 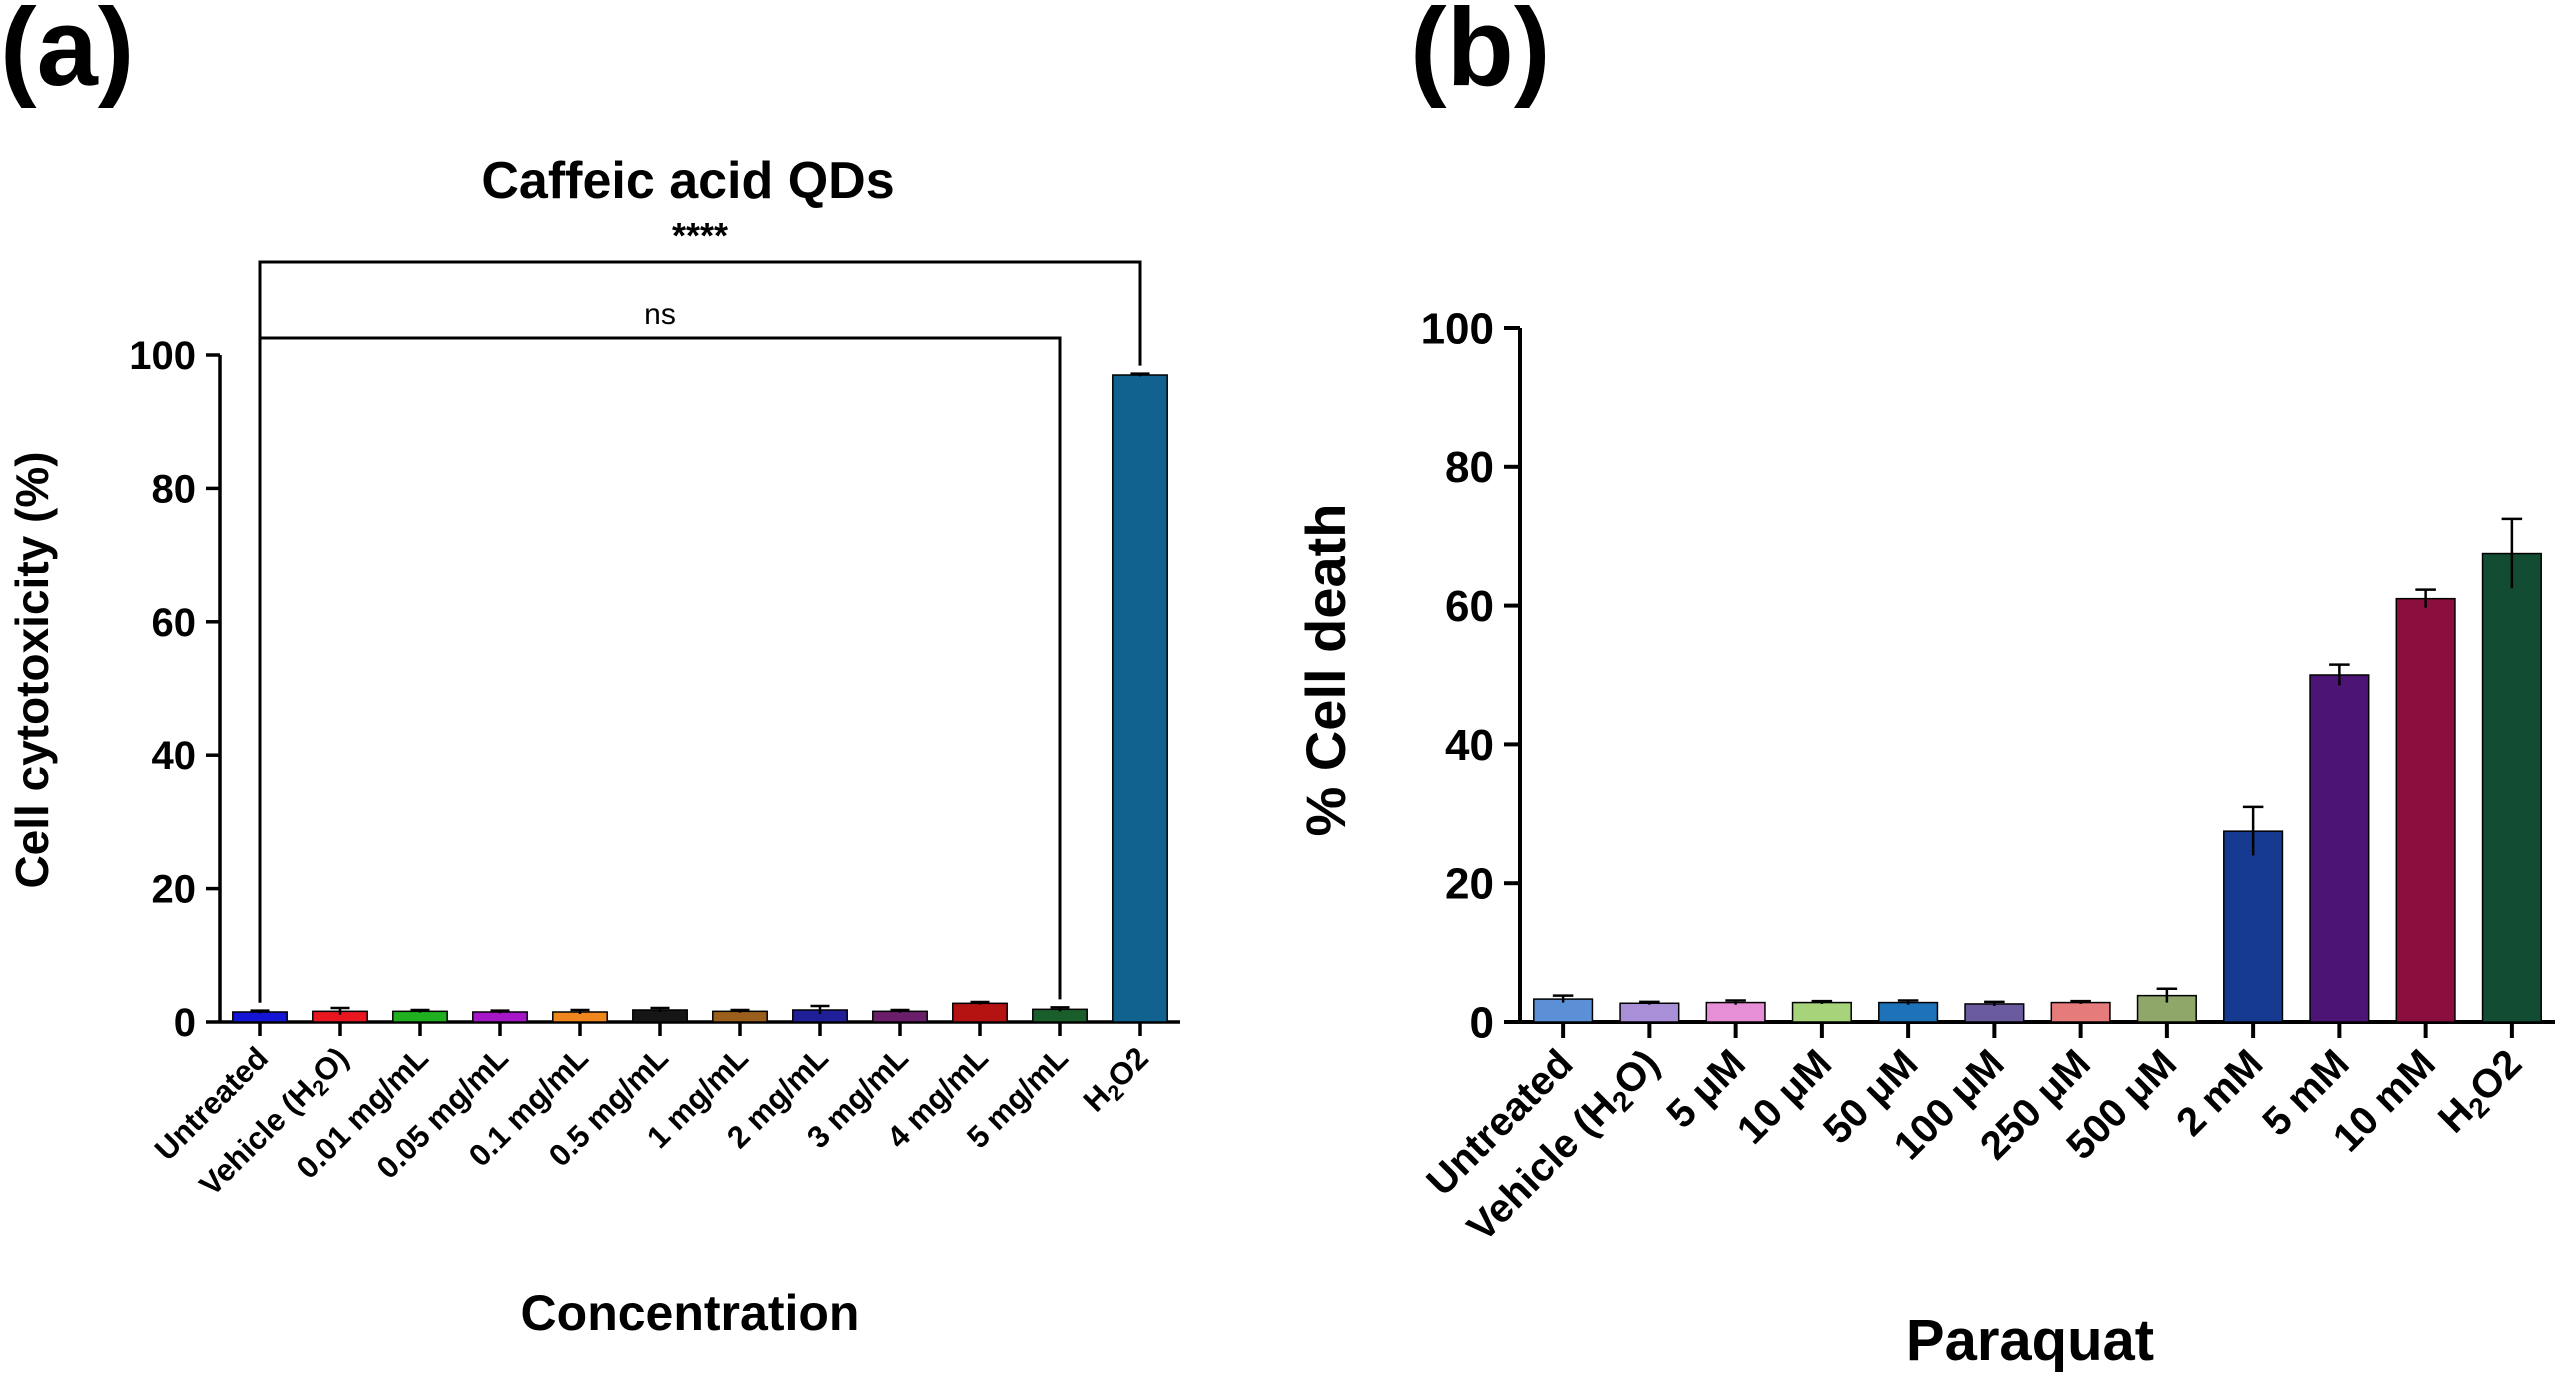 What do you see at coordinates (660, 314) in the screenshot?
I see `significance-label: ns` at bounding box center [660, 314].